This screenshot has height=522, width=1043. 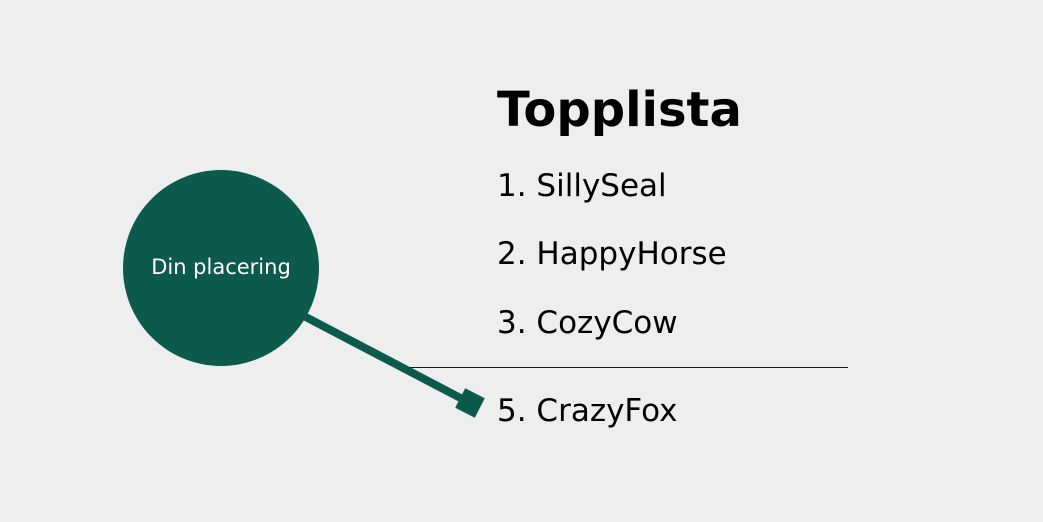 I want to click on leaderboard-entry-1: 1. SillySeal, so click(x=582, y=186).